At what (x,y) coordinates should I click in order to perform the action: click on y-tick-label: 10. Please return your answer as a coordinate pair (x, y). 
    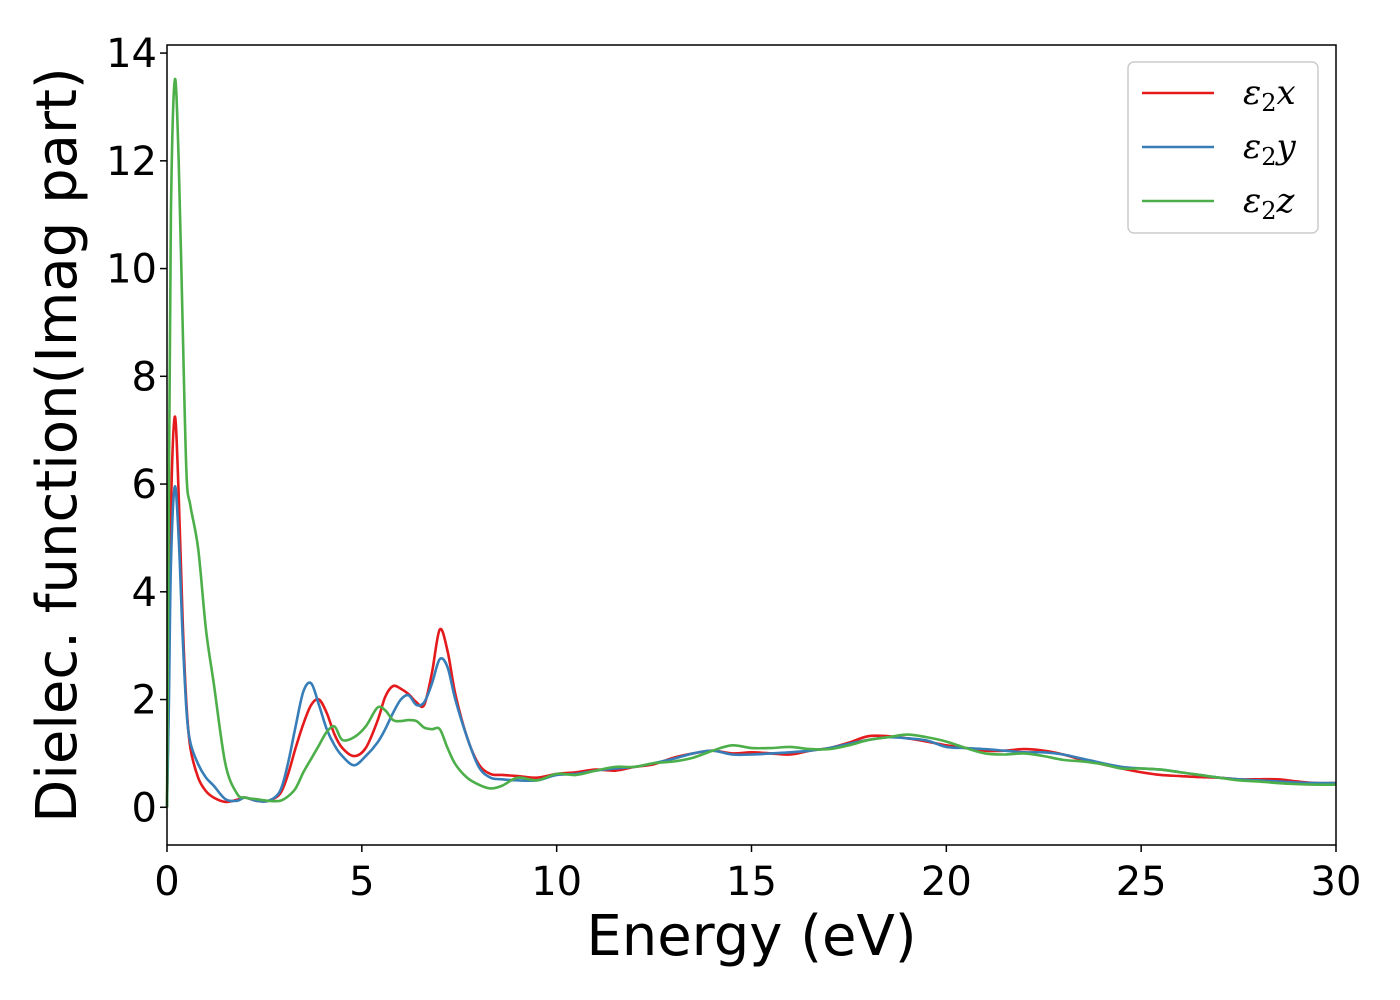
    Looking at the image, I should click on (131, 270).